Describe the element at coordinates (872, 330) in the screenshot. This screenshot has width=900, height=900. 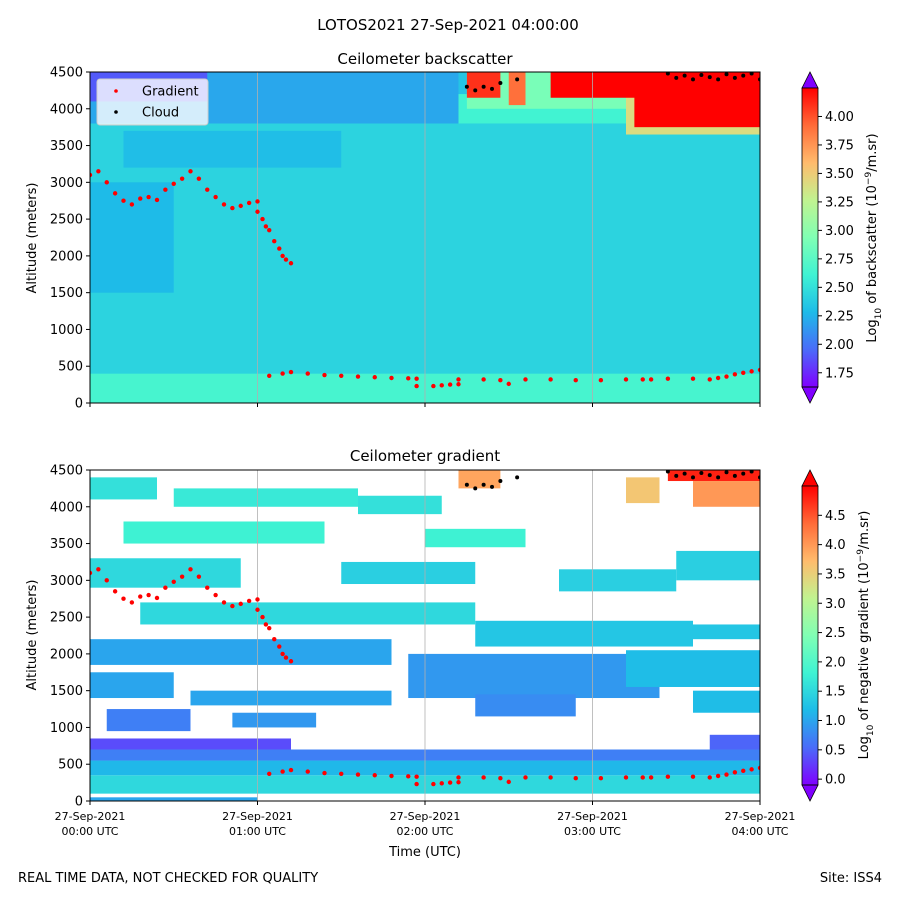
I see `backscatter-colorbar-label-prefix: Log` at that location.